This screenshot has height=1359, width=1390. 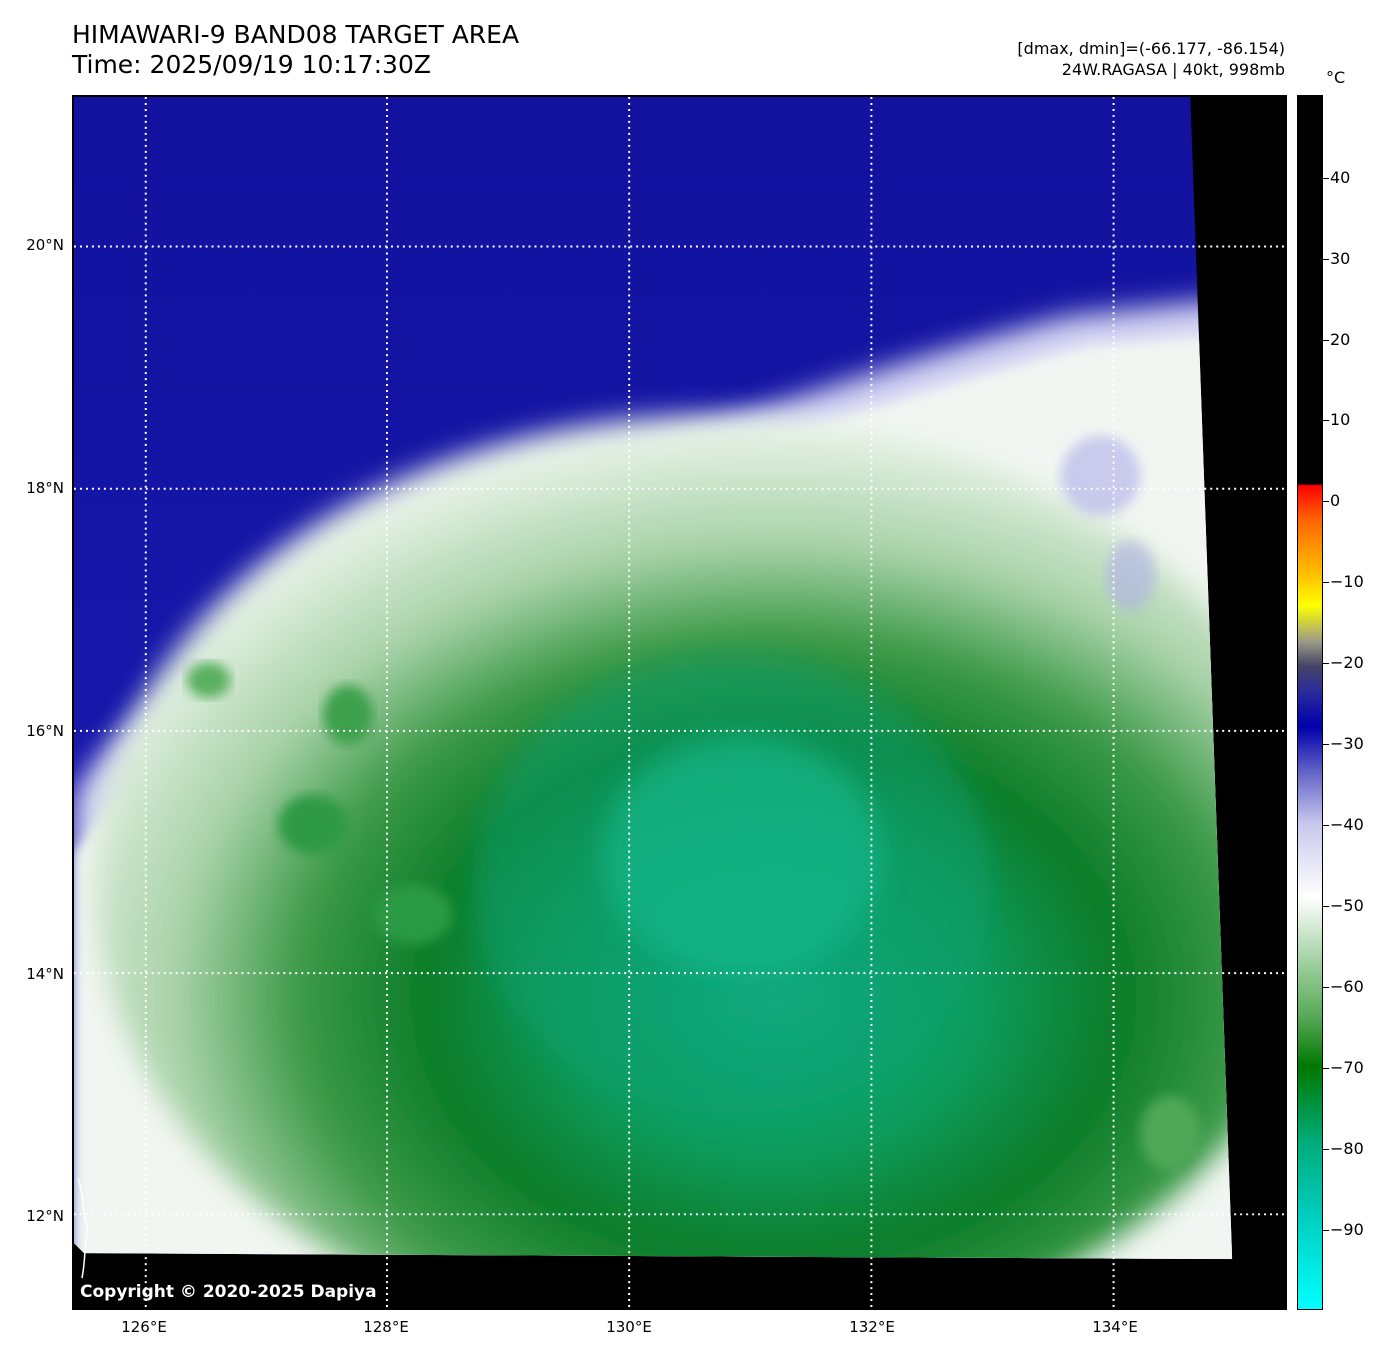 What do you see at coordinates (45, 731) in the screenshot?
I see `lat-label-16: 16°N` at bounding box center [45, 731].